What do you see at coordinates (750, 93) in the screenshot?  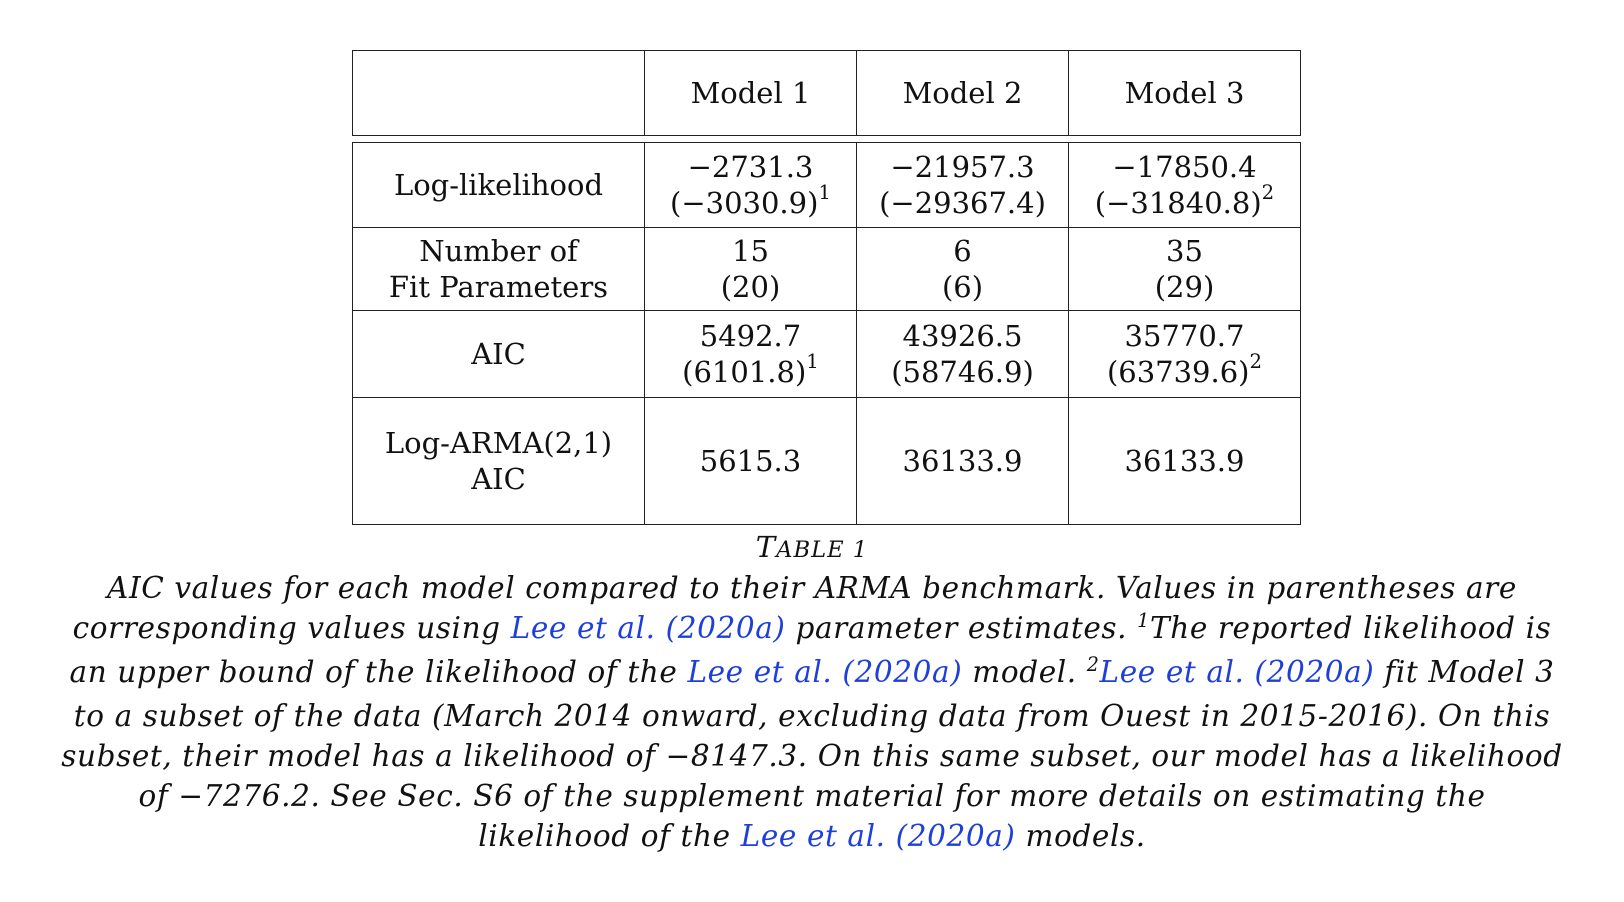 I see `header-model-1: Model 1` at bounding box center [750, 93].